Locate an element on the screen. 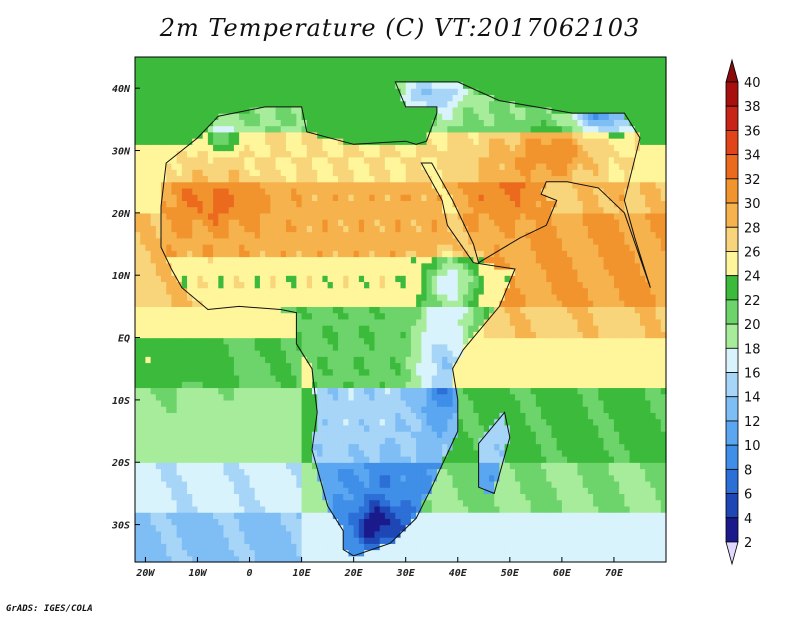 This screenshot has height=618, width=800. field-cell-2001 is located at coordinates (465, 441).